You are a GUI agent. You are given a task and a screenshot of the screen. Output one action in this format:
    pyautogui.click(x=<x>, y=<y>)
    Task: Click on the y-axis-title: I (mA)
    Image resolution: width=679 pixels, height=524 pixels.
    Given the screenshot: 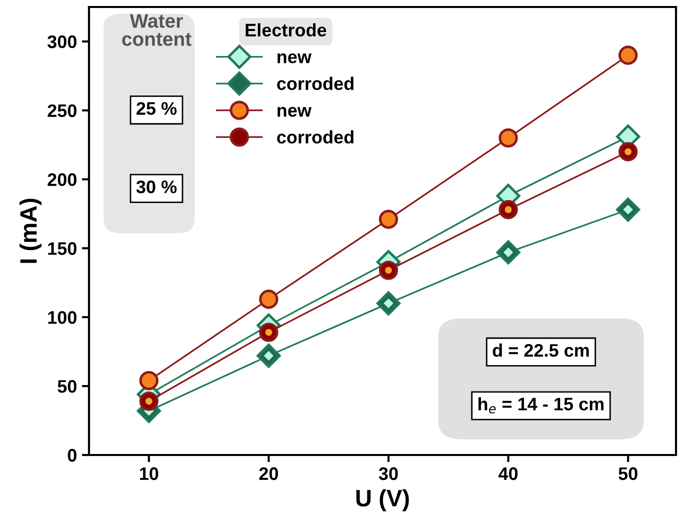 What is the action you would take?
    pyautogui.click(x=31, y=230)
    